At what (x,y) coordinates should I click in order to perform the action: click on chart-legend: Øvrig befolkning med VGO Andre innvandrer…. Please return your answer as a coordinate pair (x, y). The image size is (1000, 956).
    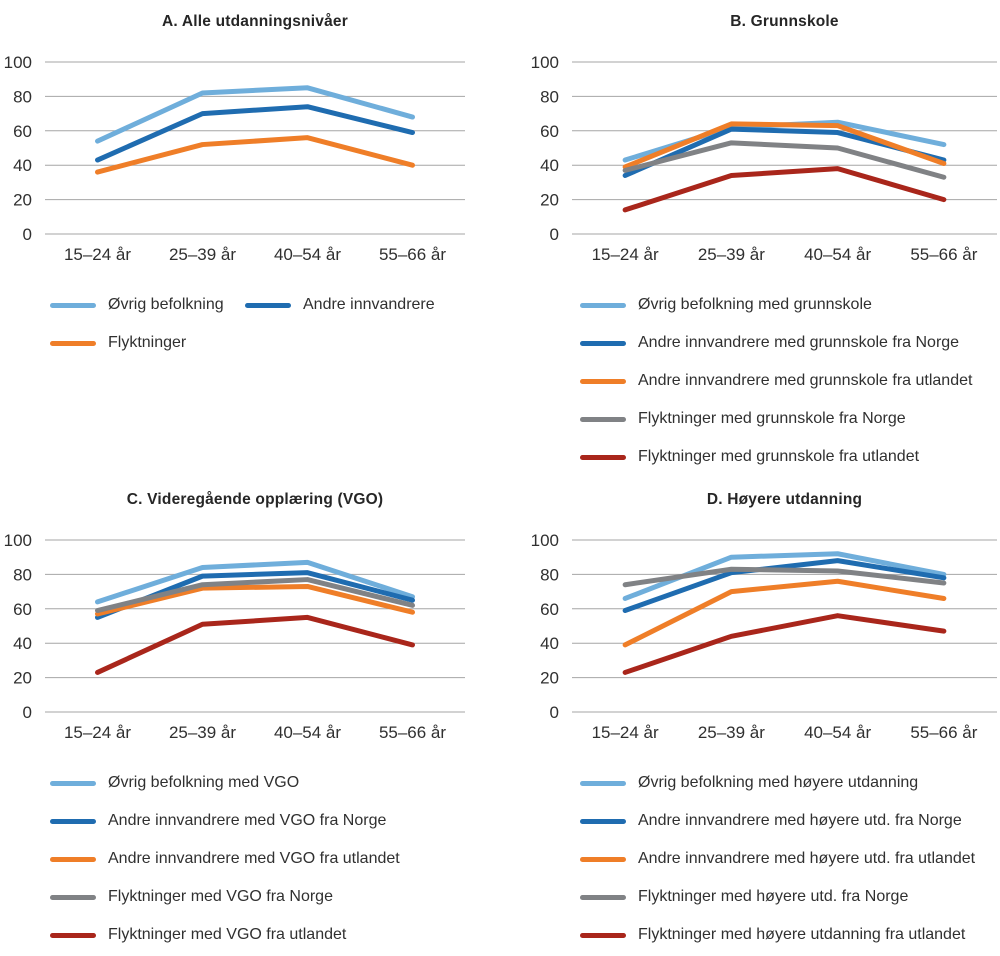
    Looking at the image, I should click on (225, 859).